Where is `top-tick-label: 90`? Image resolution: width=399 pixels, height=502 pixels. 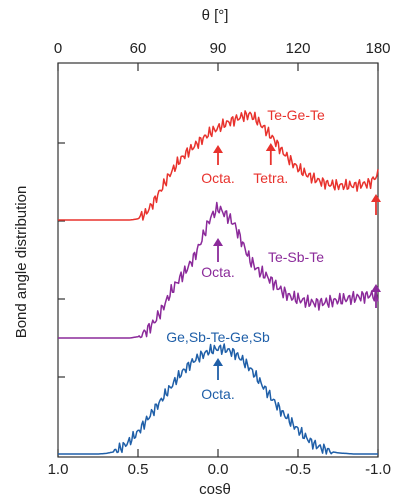 top-tick-label: 90 is located at coordinates (218, 48).